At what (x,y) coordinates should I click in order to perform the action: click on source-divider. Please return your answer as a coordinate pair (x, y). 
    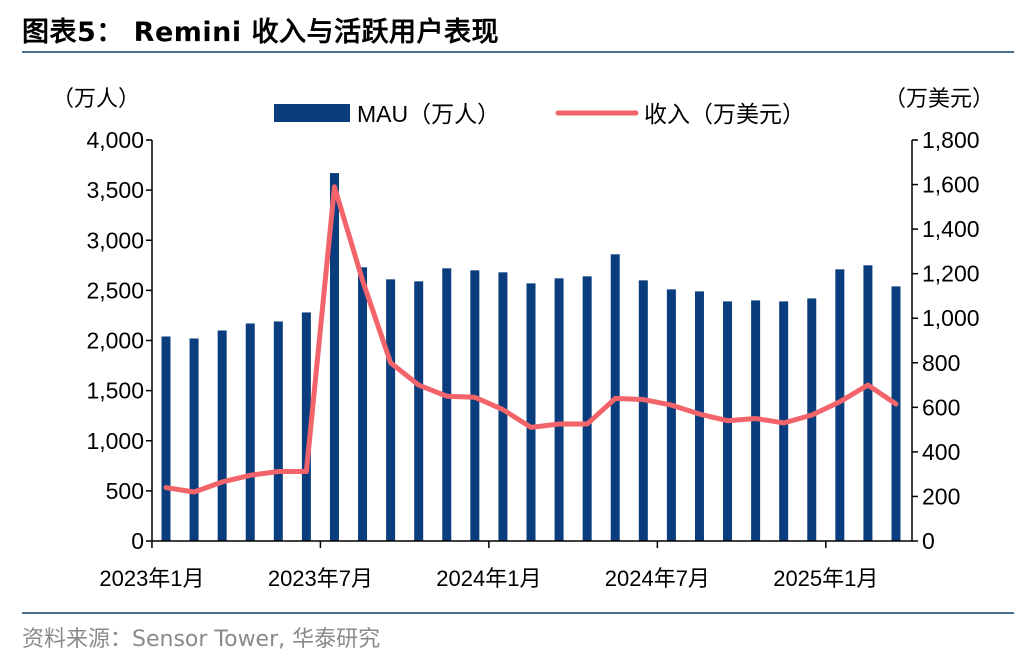
    Looking at the image, I should click on (518, 613).